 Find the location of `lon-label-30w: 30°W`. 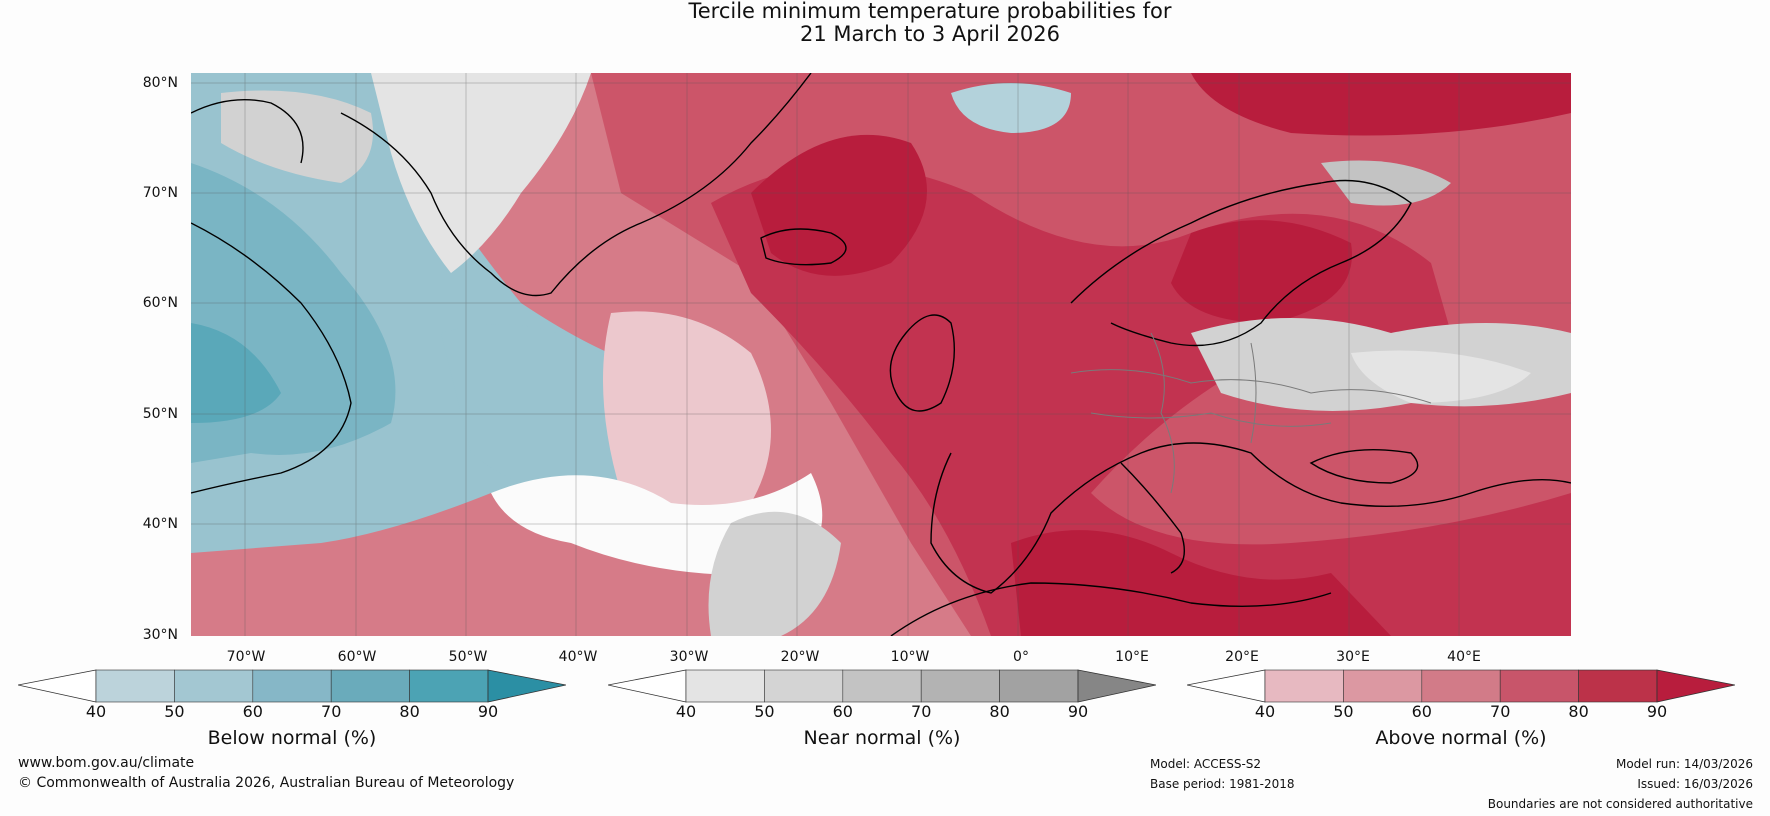

lon-label-30w: 30°W is located at coordinates (689, 657).